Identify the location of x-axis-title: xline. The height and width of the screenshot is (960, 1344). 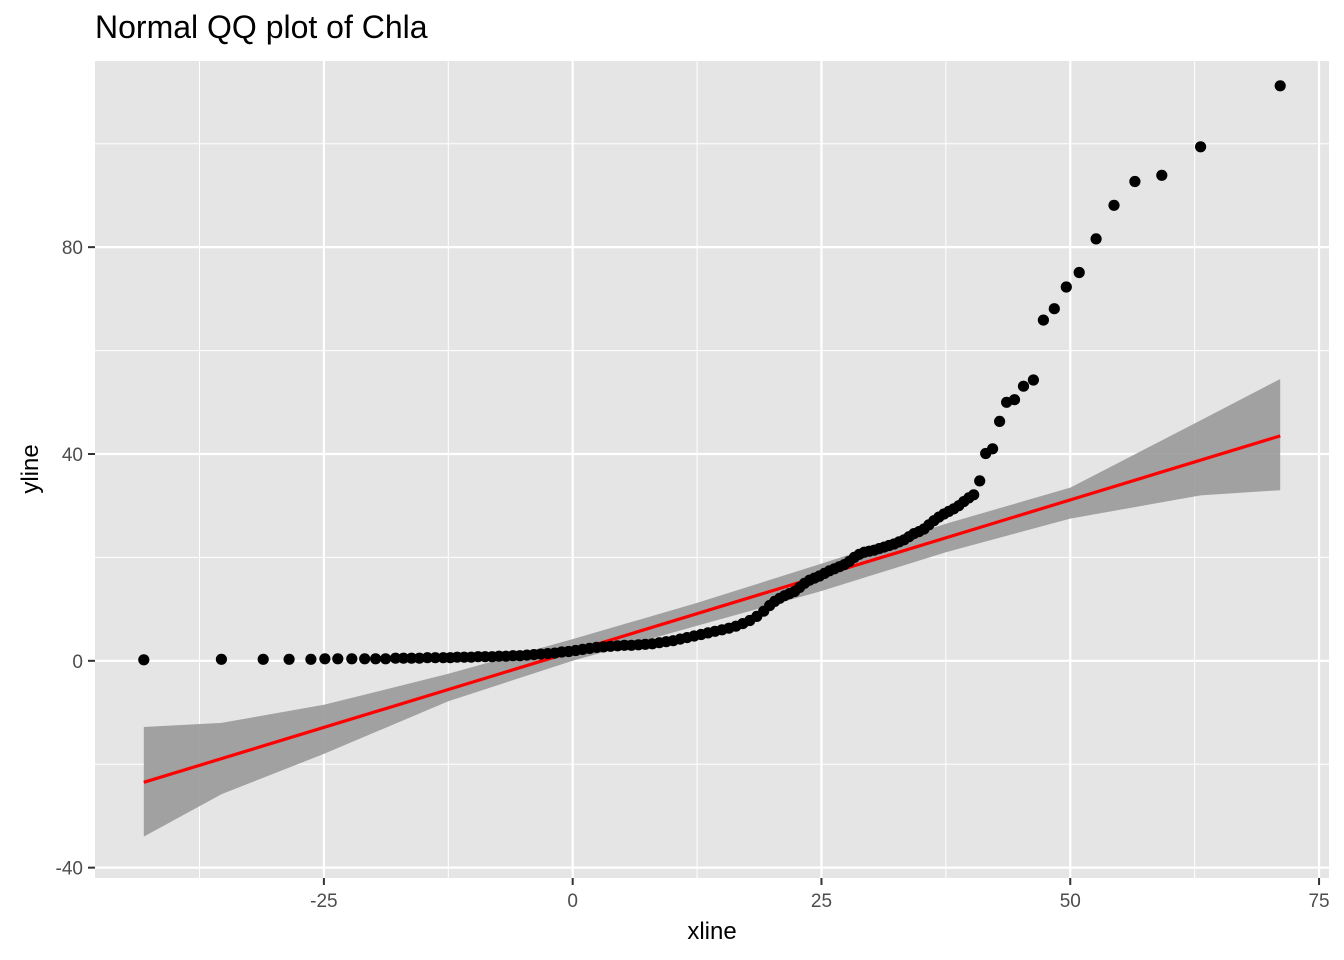
(711, 931).